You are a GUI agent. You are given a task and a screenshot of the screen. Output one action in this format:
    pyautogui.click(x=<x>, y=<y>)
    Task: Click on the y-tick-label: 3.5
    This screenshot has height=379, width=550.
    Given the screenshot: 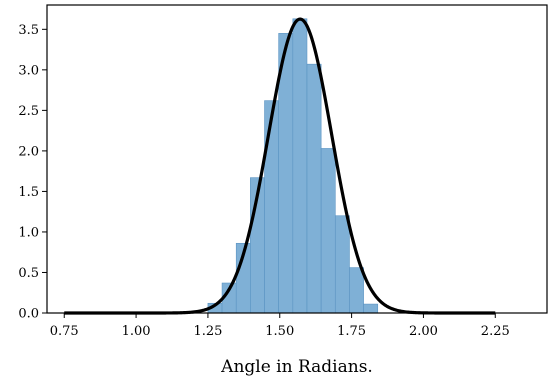 What is the action you would take?
    pyautogui.click(x=28, y=30)
    